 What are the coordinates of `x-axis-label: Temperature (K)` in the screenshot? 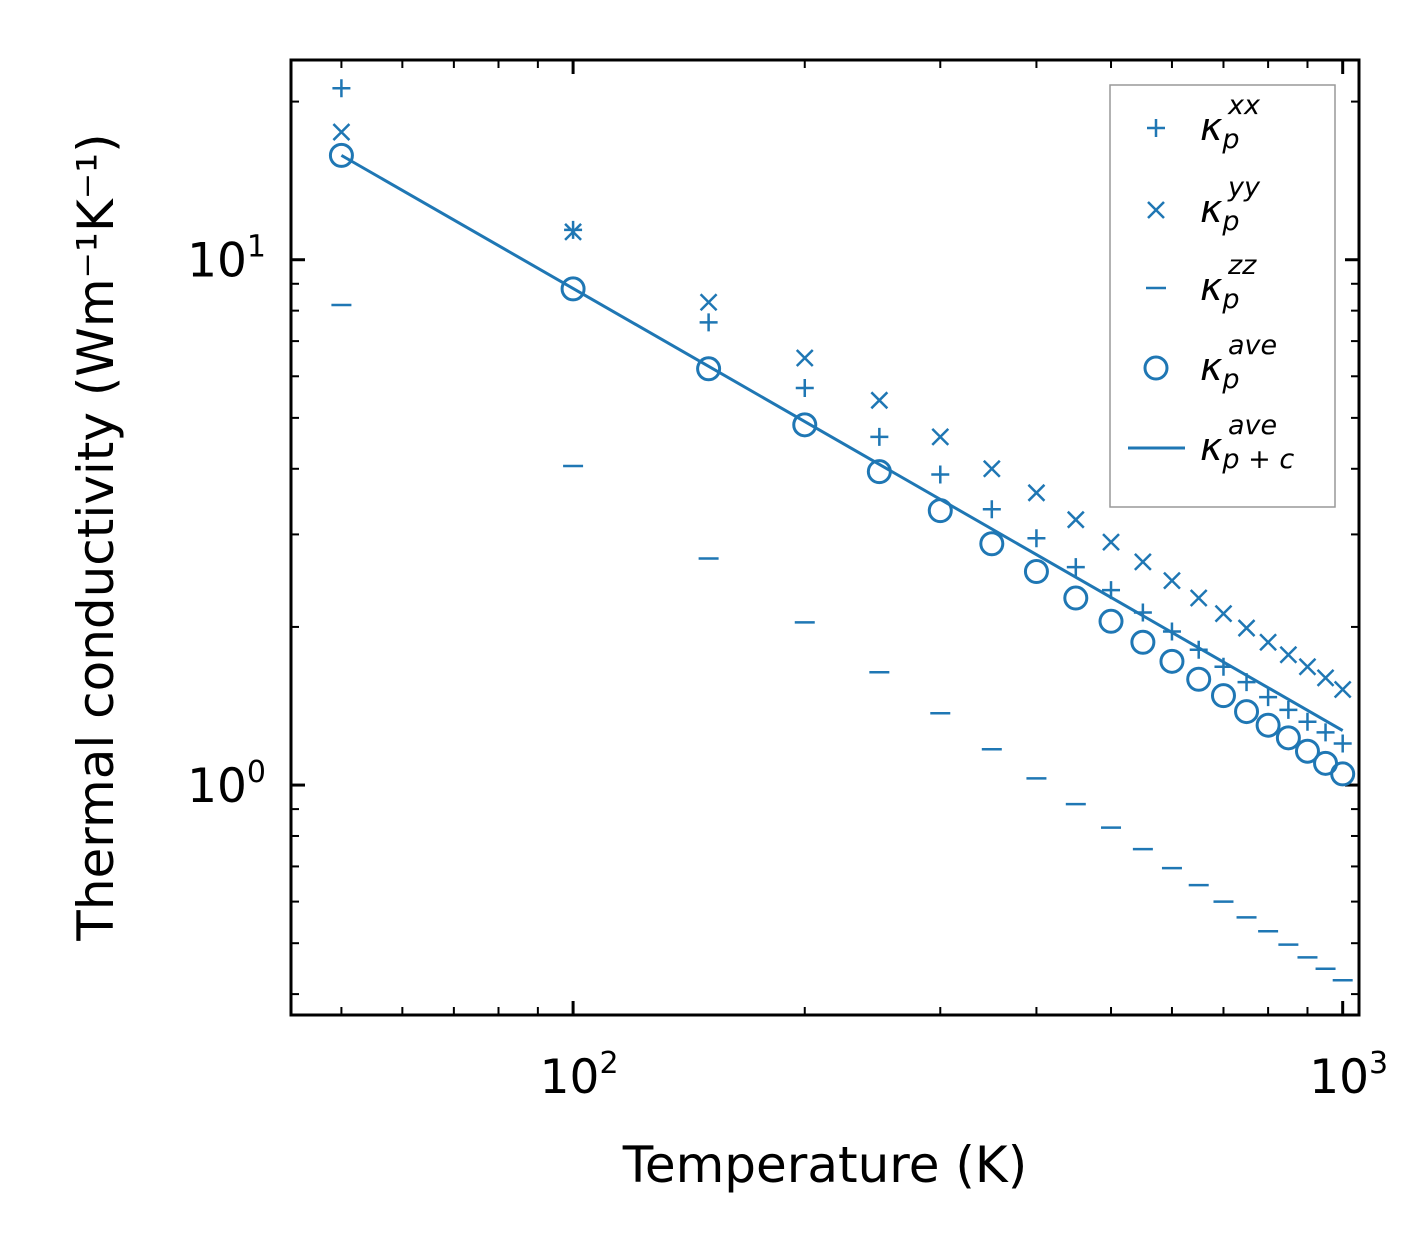 It's located at (824, 1165).